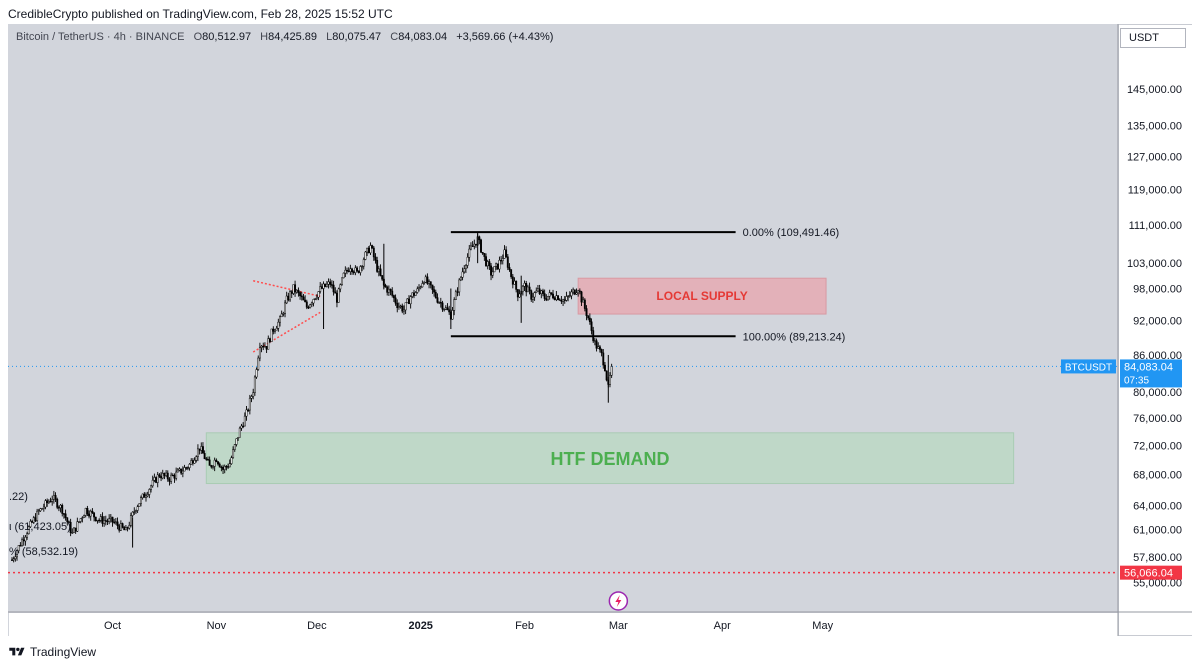  Describe the element at coordinates (1088, 366) in the screenshot. I see `symbol-badge` at that location.